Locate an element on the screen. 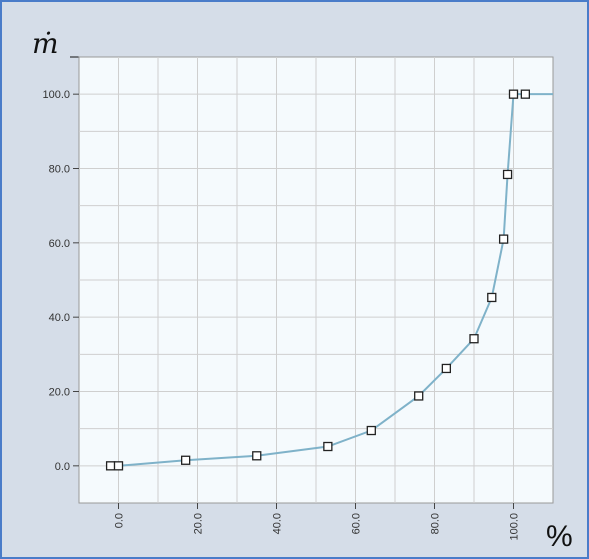  x-tick-label: 20.0 is located at coordinates (199, 523).